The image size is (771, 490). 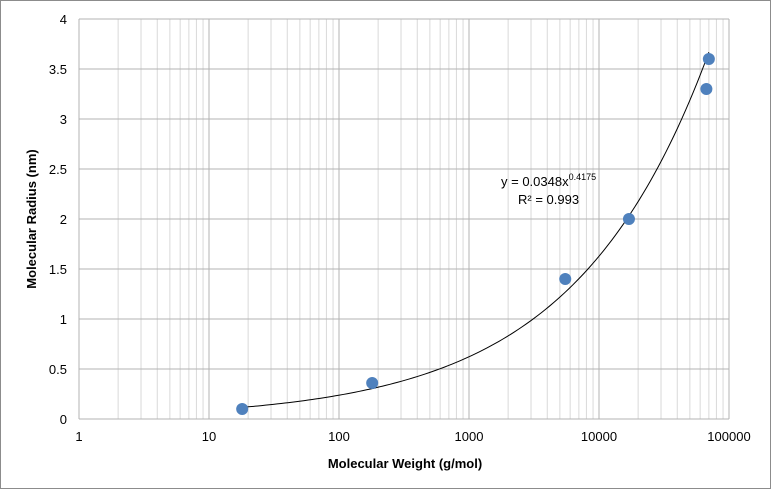 I want to click on x-tick-label: 100, so click(x=339, y=436).